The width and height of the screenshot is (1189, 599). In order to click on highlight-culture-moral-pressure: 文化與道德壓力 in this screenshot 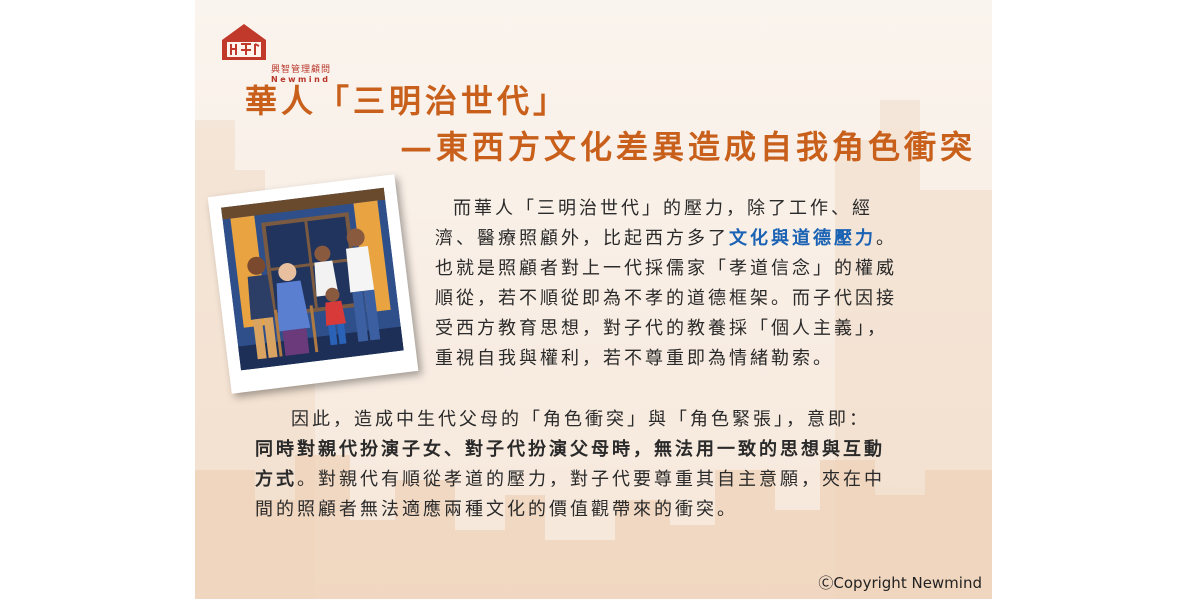, I will do `click(802, 238)`.